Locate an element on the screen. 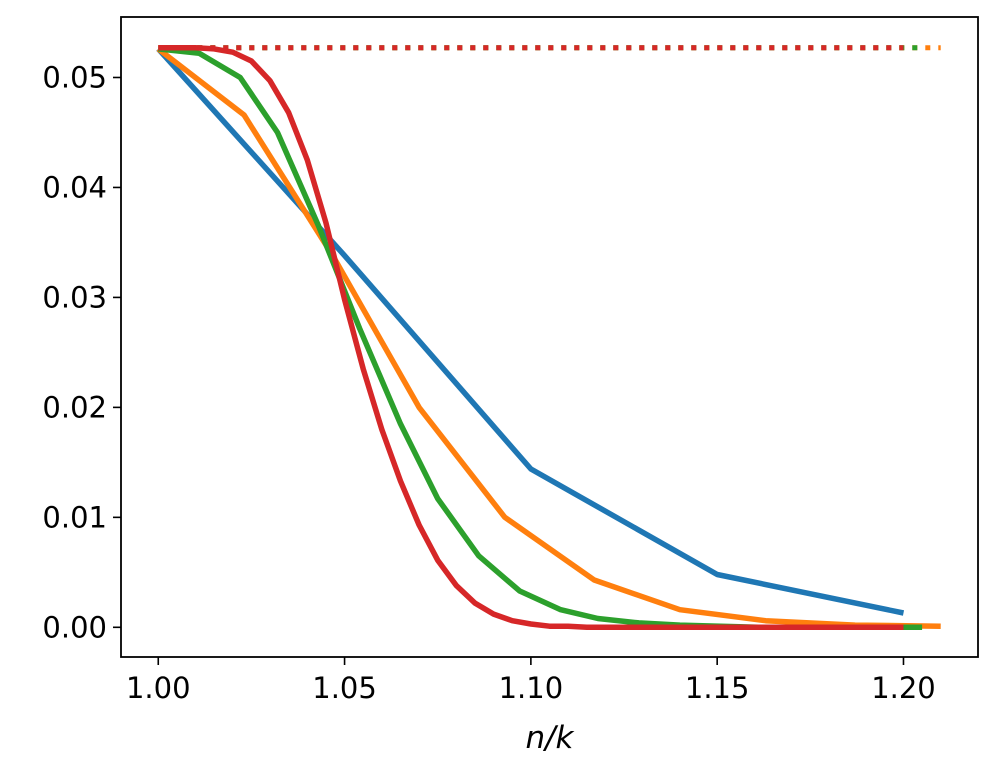 The image size is (997, 776). x-tick-label: 1.10 is located at coordinates (531, 688).